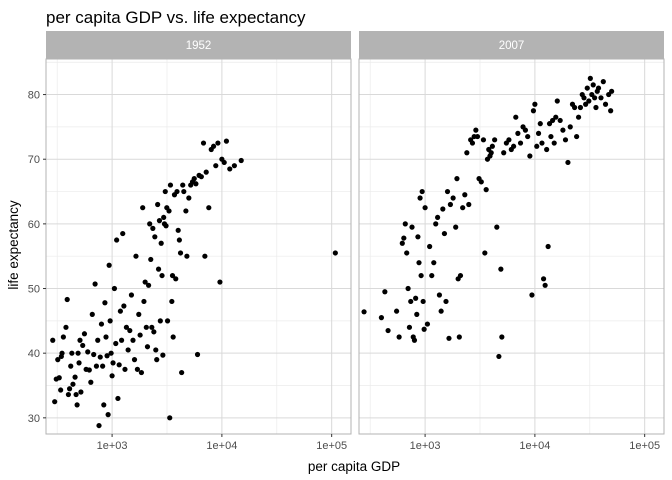 This screenshot has height=480, width=672. What do you see at coordinates (34, 225) in the screenshot?
I see `y-tick-label: 60` at bounding box center [34, 225].